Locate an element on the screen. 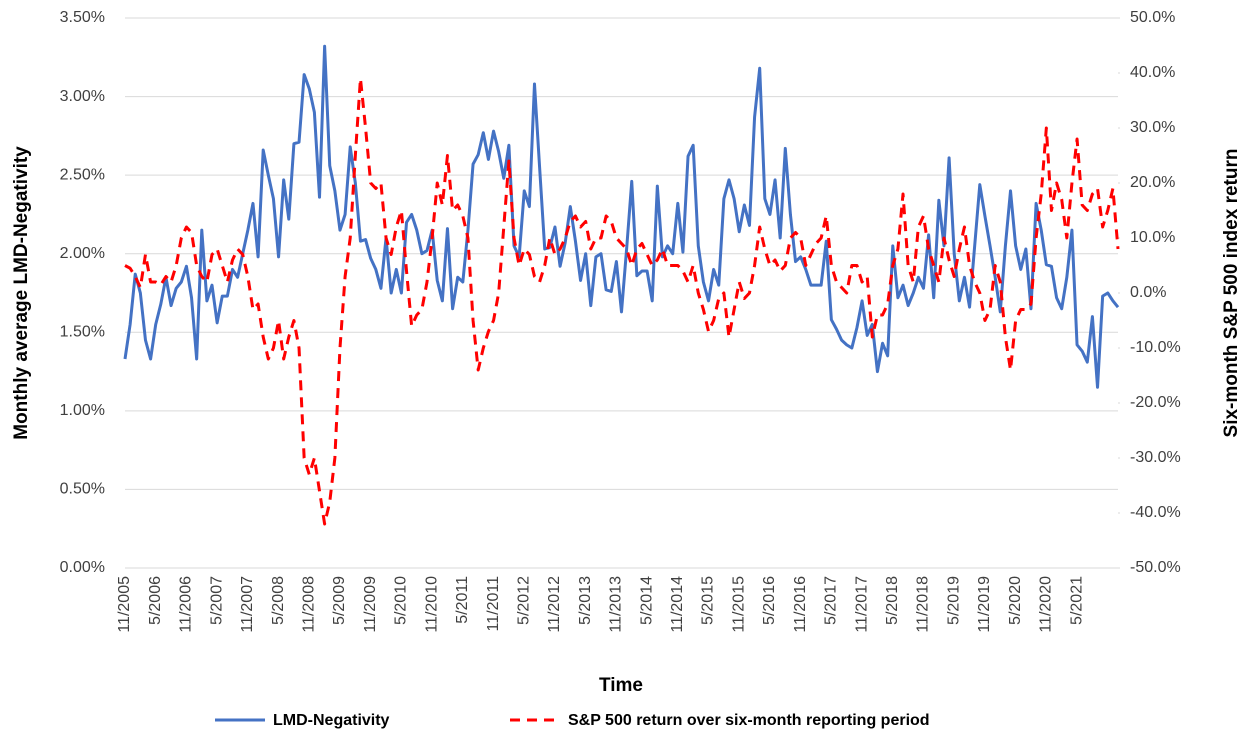 This screenshot has width=1248, height=744. y-tick-label: 3.00% is located at coordinates (82, 96).